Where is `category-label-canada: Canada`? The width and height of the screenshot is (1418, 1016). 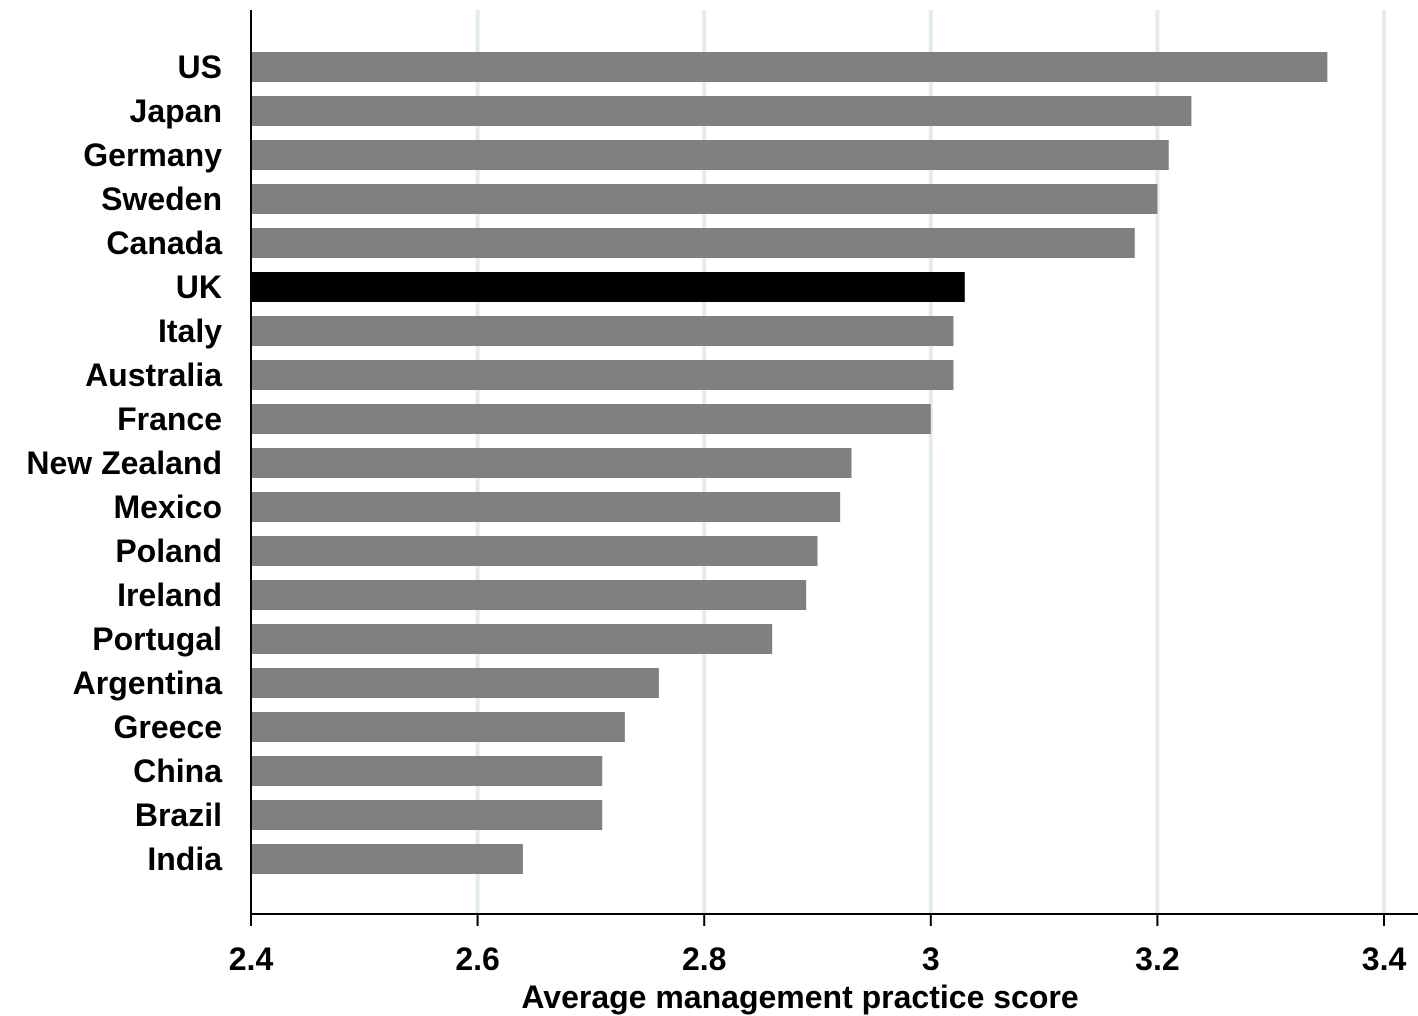
category-label-canada: Canada is located at coordinates (164, 243).